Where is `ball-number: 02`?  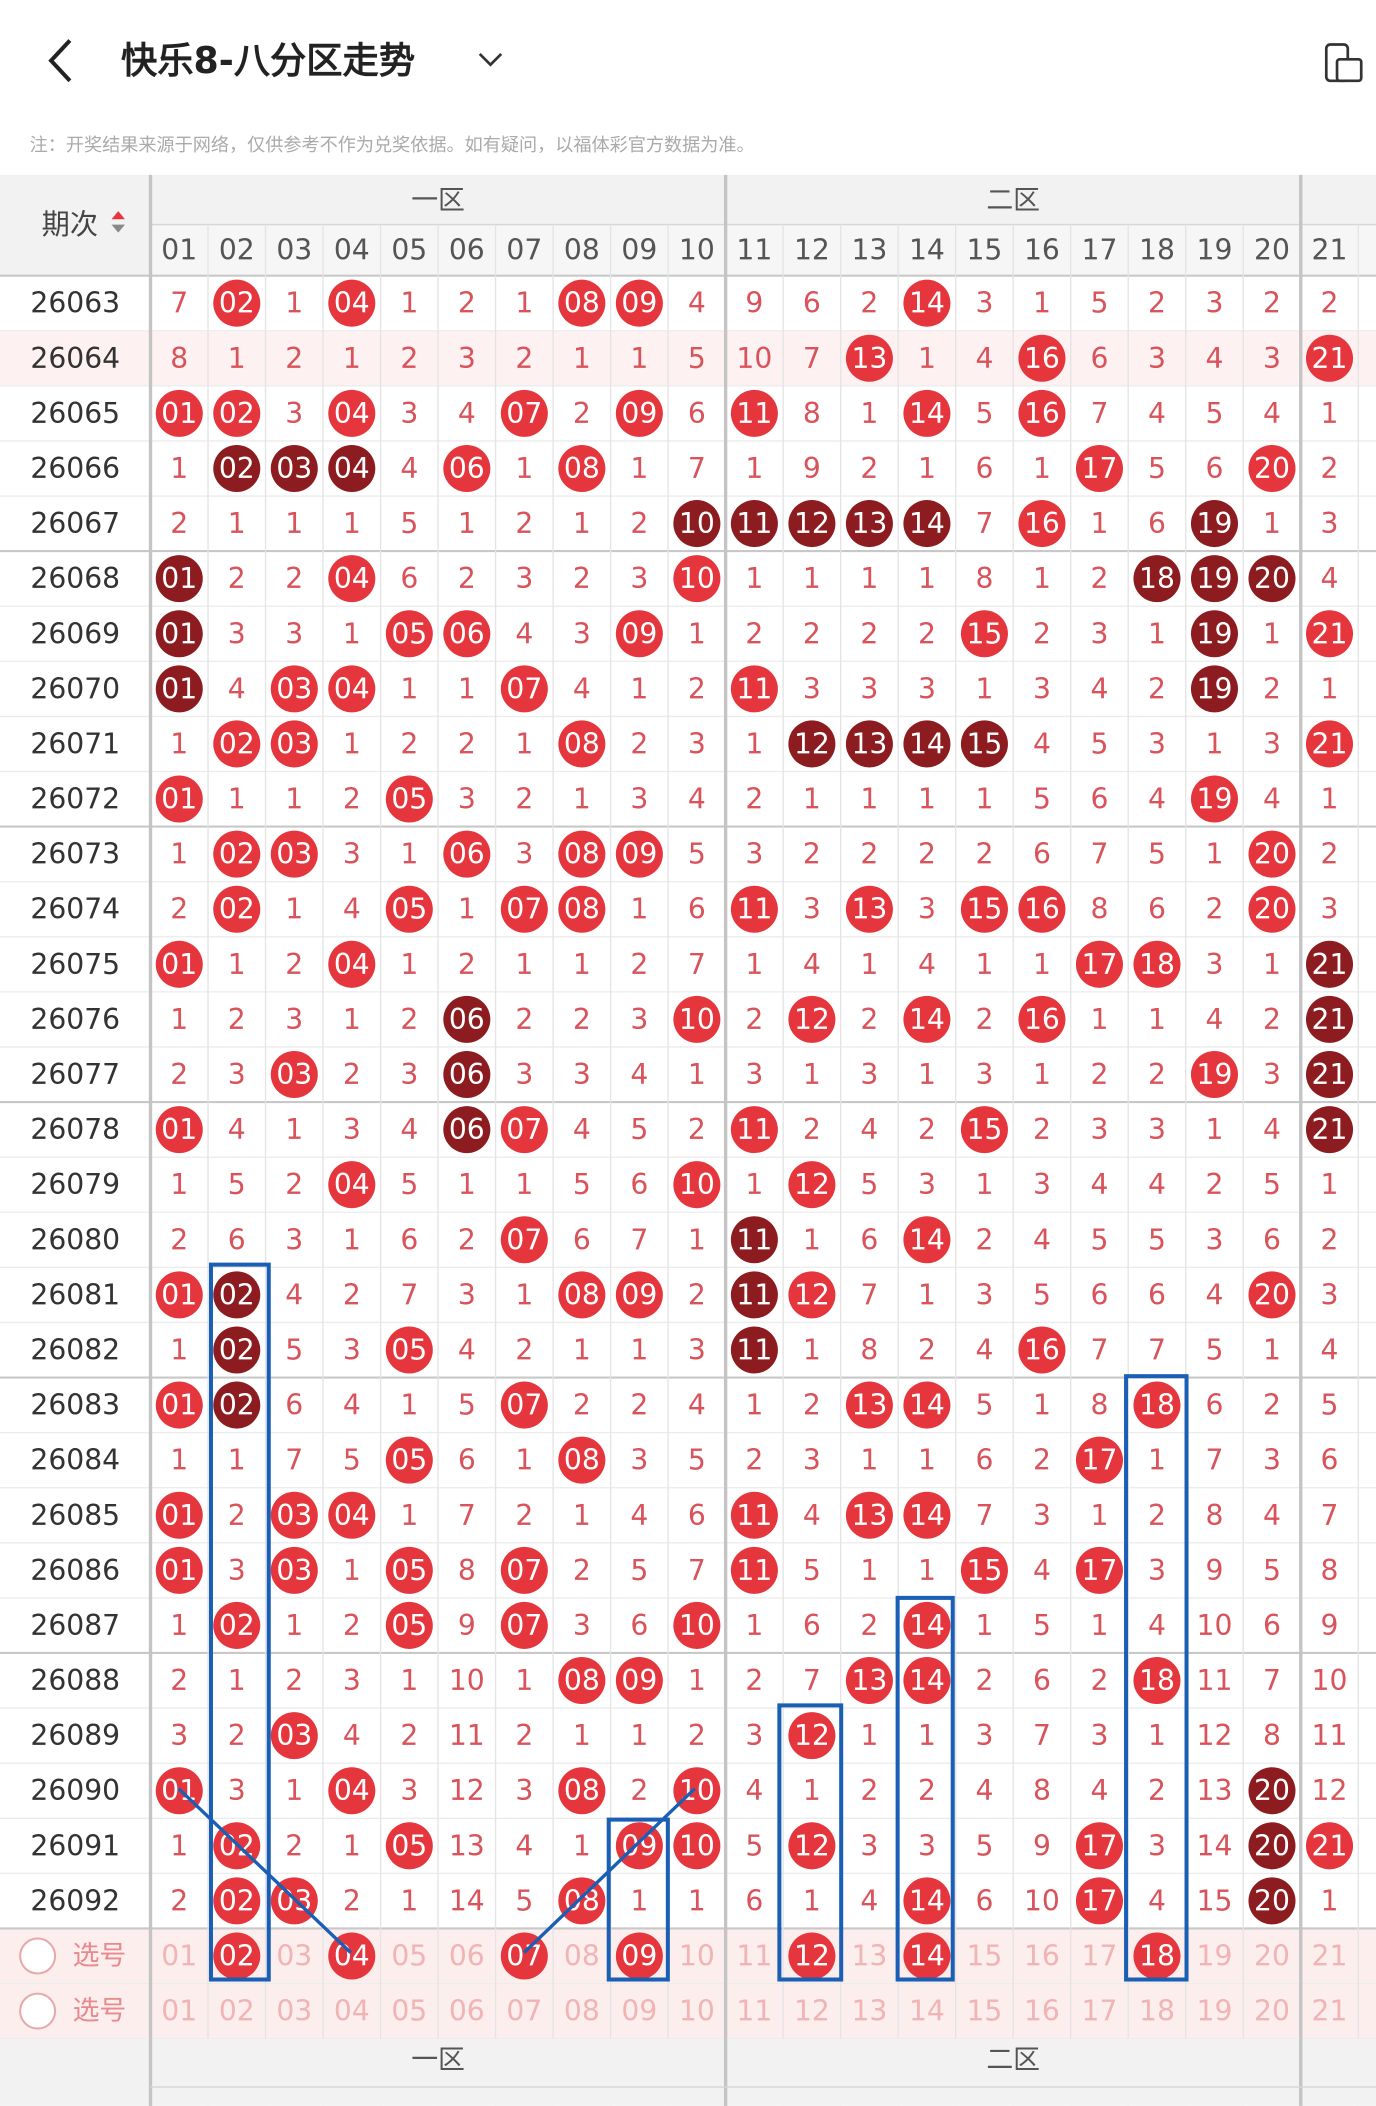
ball-number: 02 is located at coordinates (237, 413).